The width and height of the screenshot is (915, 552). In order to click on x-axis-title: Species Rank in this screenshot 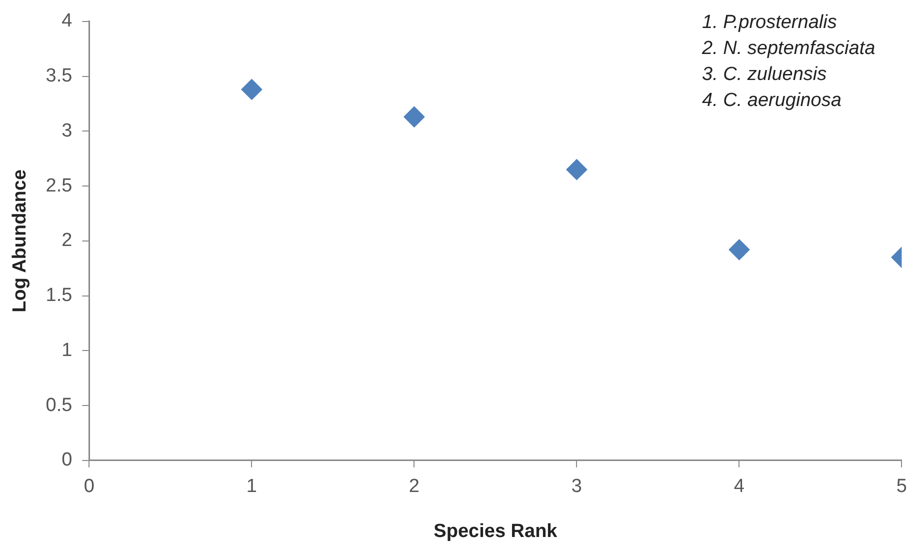, I will do `click(496, 531)`.